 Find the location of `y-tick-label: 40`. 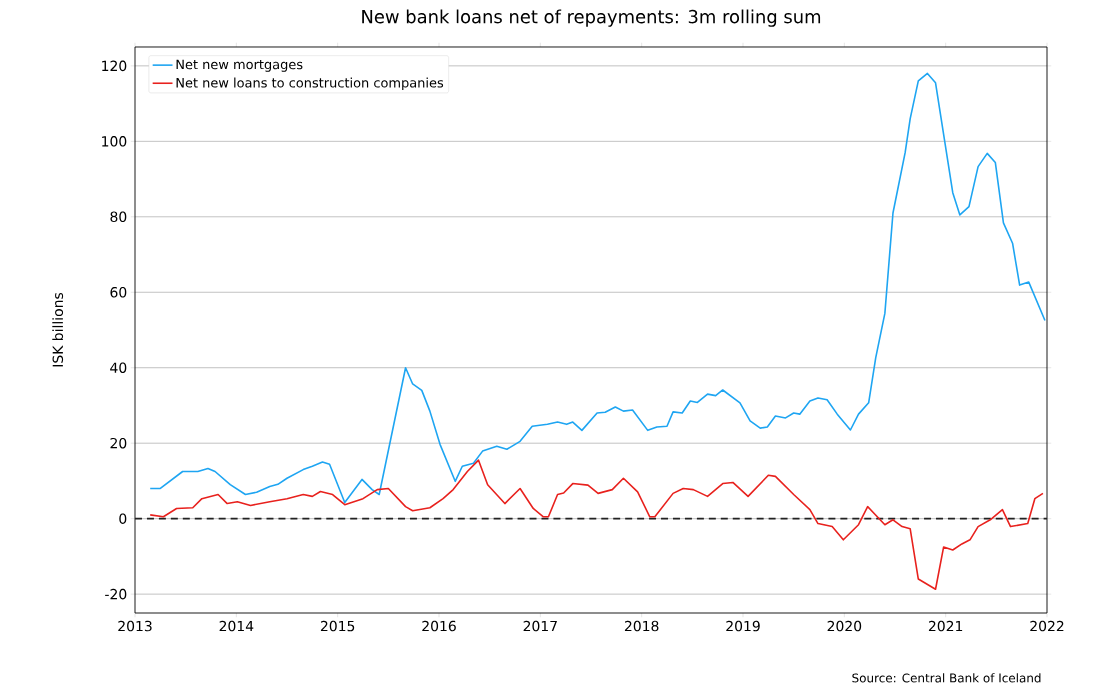

y-tick-label: 40 is located at coordinates (118, 368).